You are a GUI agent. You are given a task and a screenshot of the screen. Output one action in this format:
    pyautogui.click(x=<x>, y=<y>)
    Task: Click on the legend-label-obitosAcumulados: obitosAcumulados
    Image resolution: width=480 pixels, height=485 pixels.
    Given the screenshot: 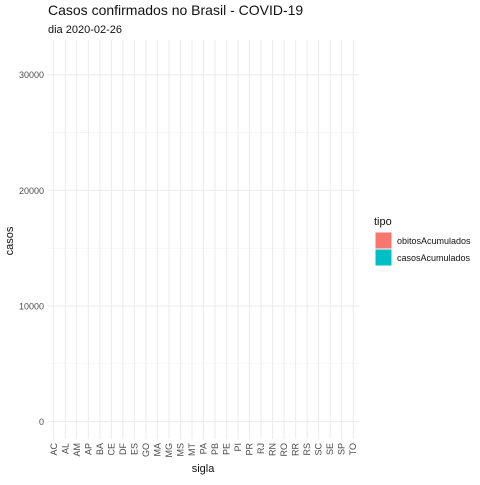 What is the action you would take?
    pyautogui.click(x=434, y=241)
    